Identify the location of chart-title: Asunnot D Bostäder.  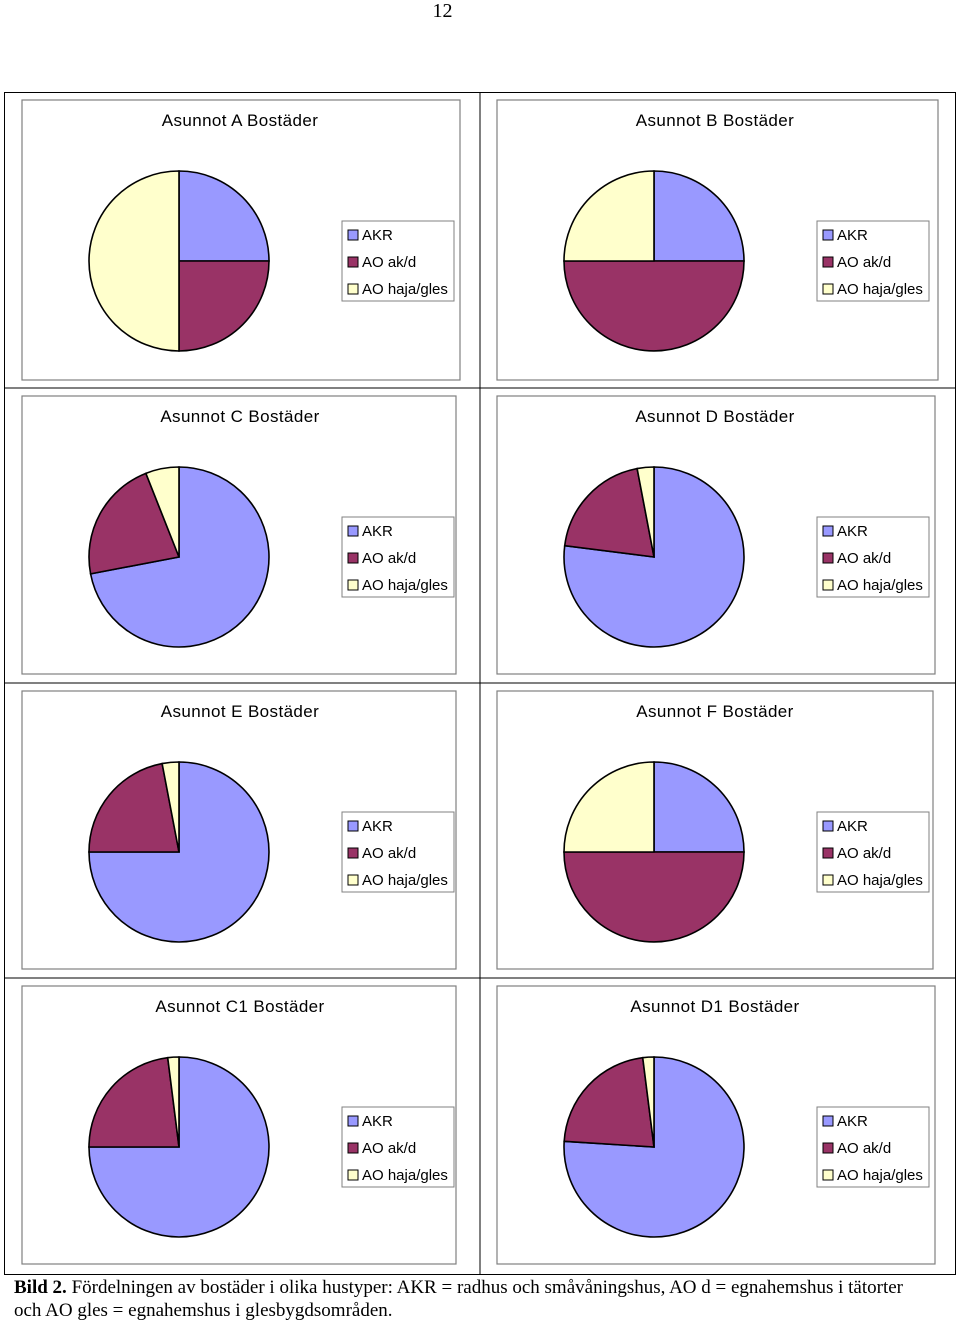
(714, 416).